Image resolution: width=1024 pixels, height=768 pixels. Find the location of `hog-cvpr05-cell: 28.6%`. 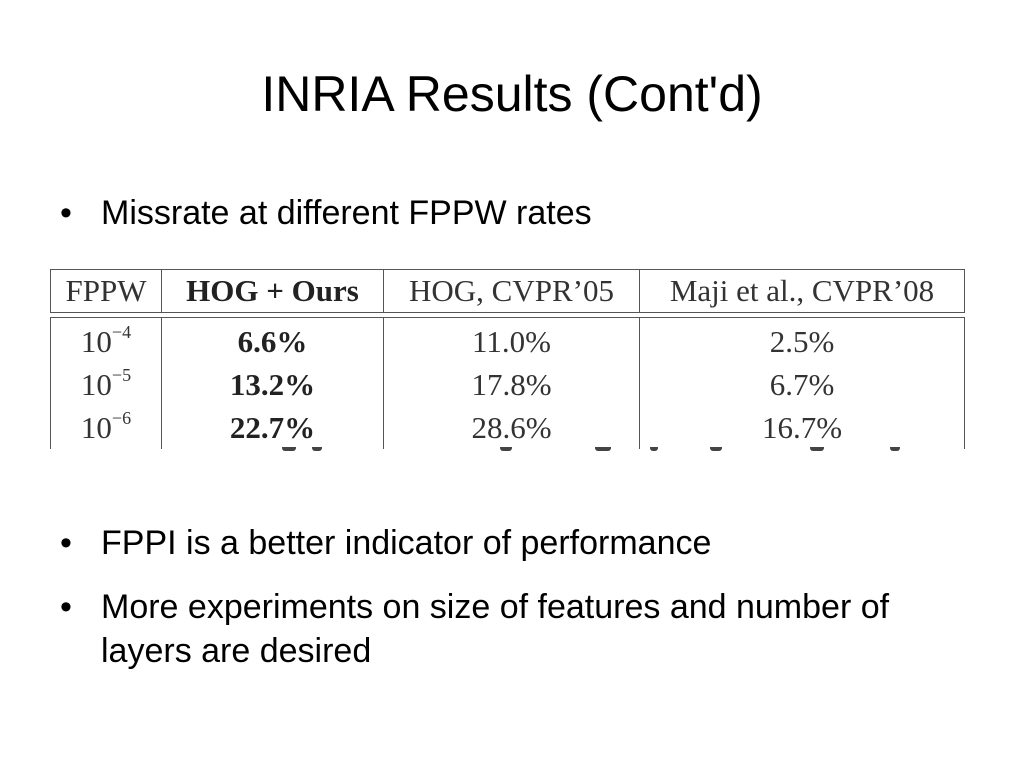

hog-cvpr05-cell: 28.6% is located at coordinates (511, 427).